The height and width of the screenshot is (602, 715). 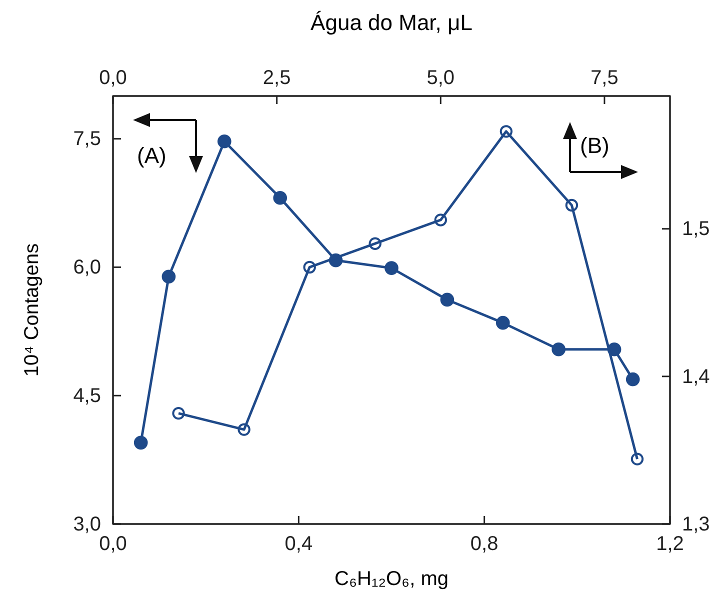 I want to click on annotation: (B), so click(x=595, y=145).